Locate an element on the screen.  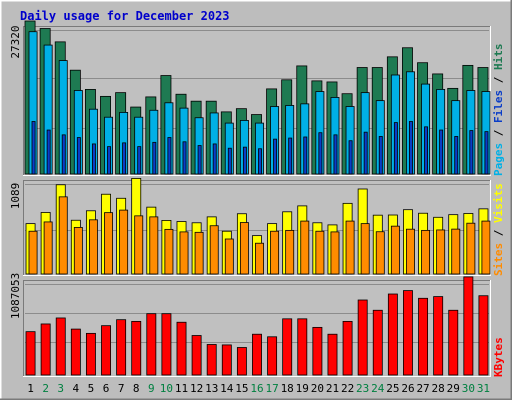
x-tick-label: 14 is located at coordinates (227, 388).